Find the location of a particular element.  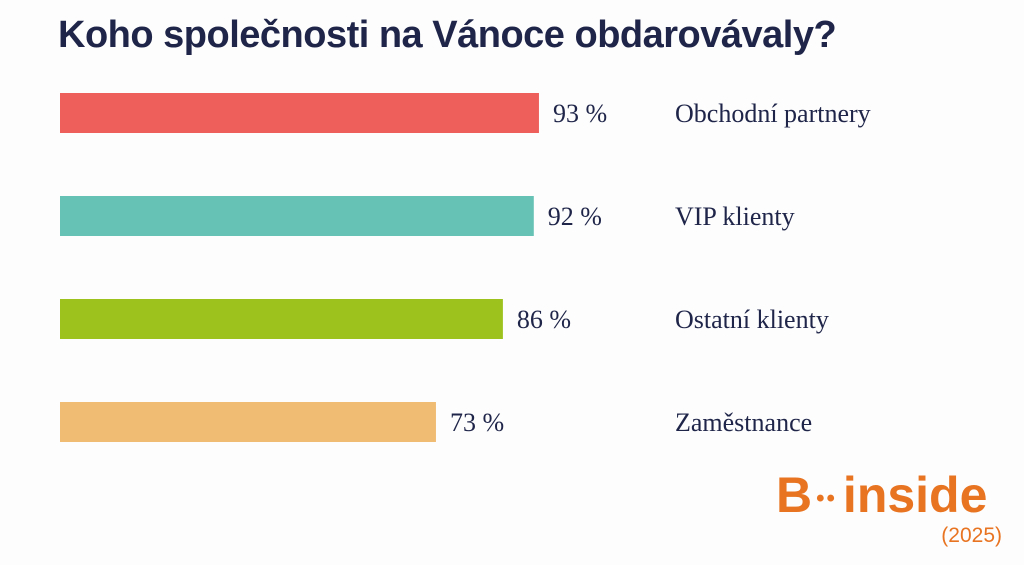

category-label-1: Obchodní partnery is located at coordinates (773, 113).